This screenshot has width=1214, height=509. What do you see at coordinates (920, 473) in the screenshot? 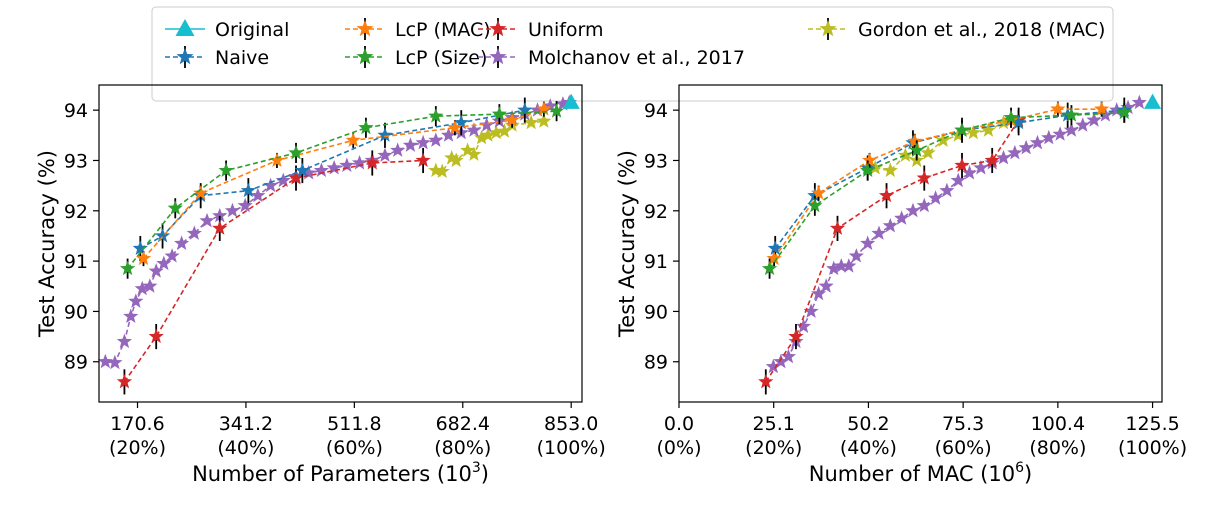
I see `x-axis-title: Number of MAC (106)` at bounding box center [920, 473].